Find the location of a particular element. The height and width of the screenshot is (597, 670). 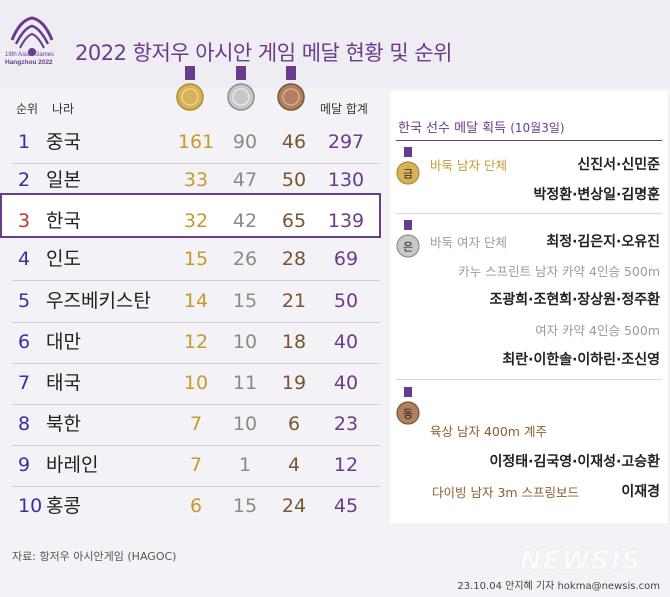

silver-athletes-3: 최란·이한솔·이하린·조신영 is located at coordinates (581, 360).